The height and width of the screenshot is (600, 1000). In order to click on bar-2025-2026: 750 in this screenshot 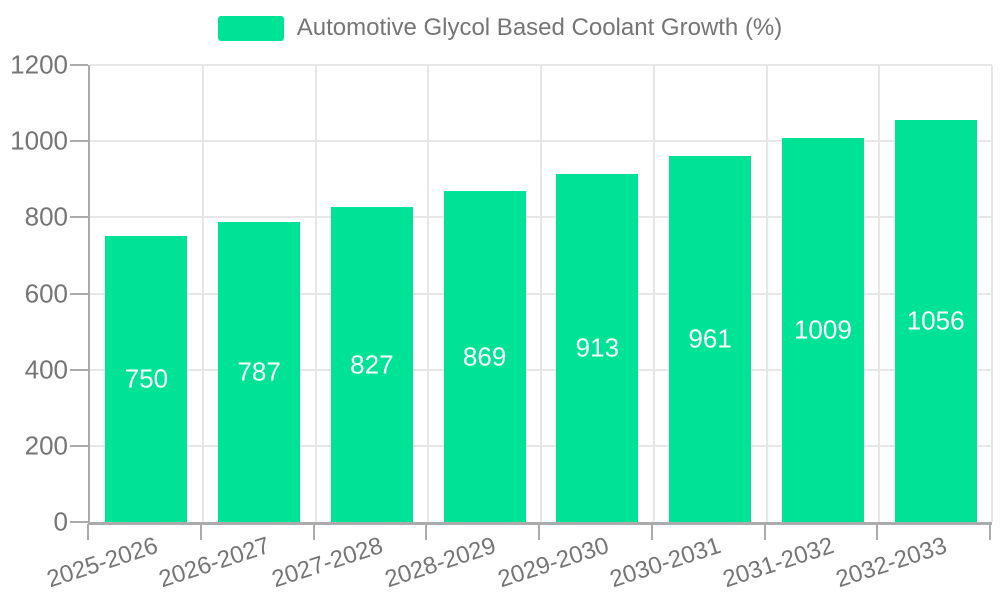, I will do `click(146, 379)`.